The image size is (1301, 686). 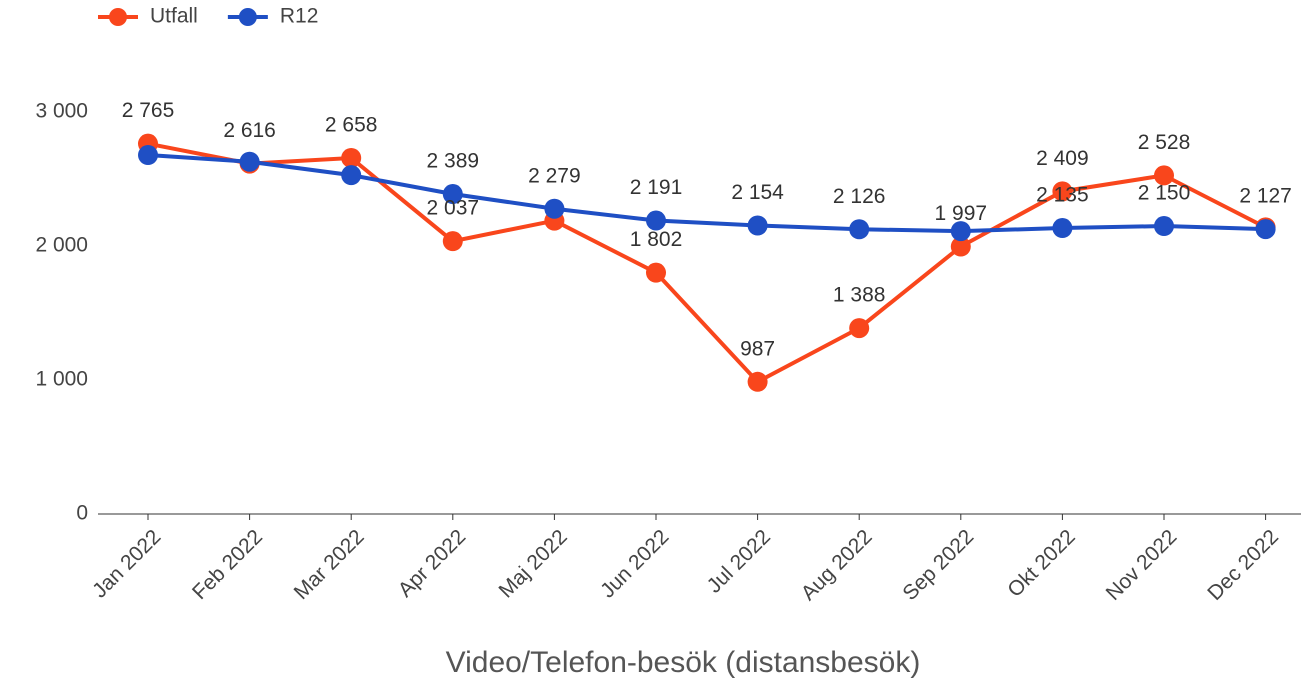 What do you see at coordinates (329, 564) in the screenshot?
I see `x-tick-label: Mar 2022` at bounding box center [329, 564].